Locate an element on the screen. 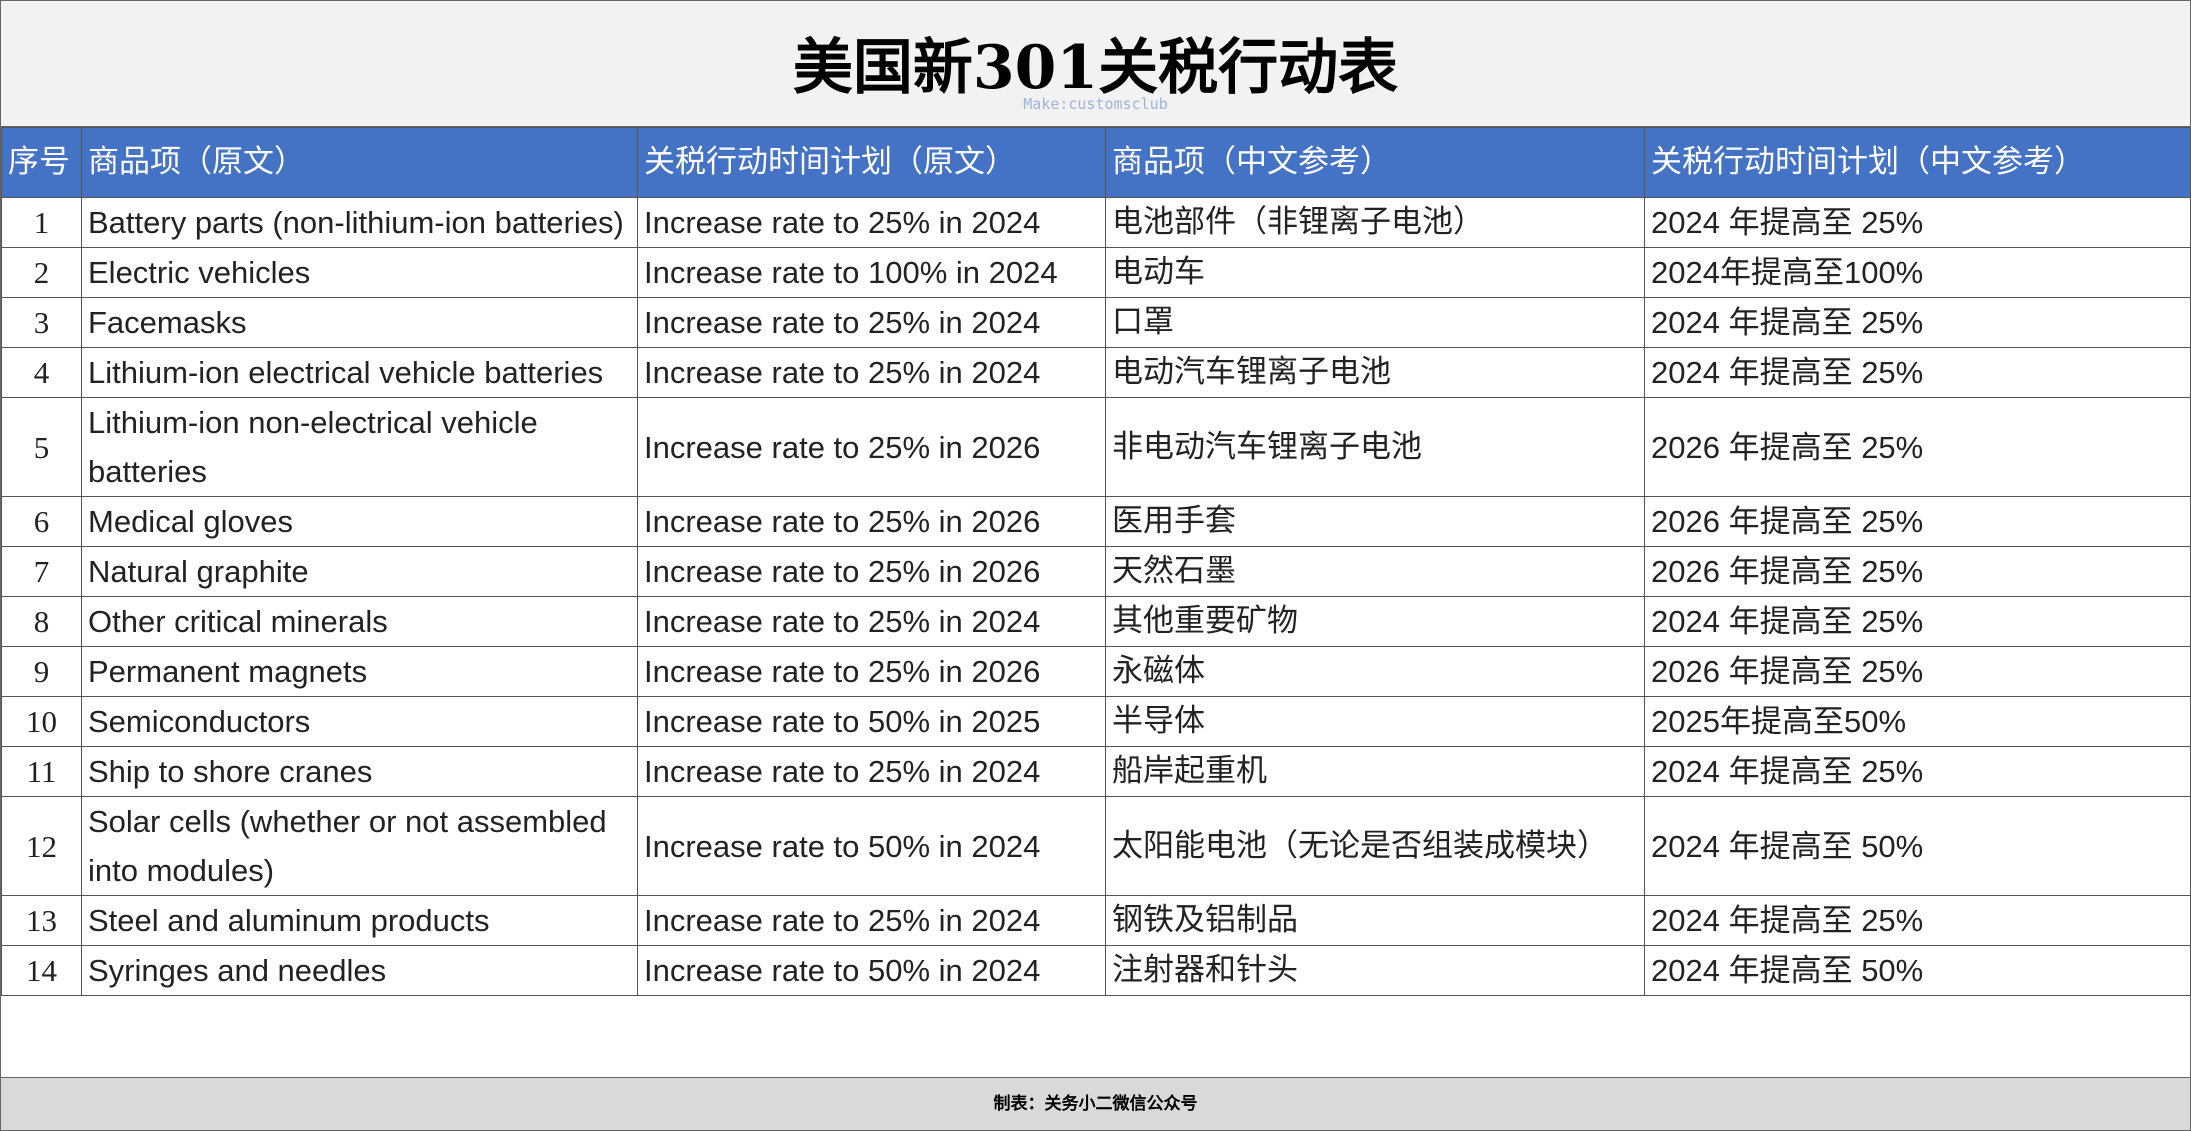  table-cell: 船岸起重机 is located at coordinates (1375, 771).